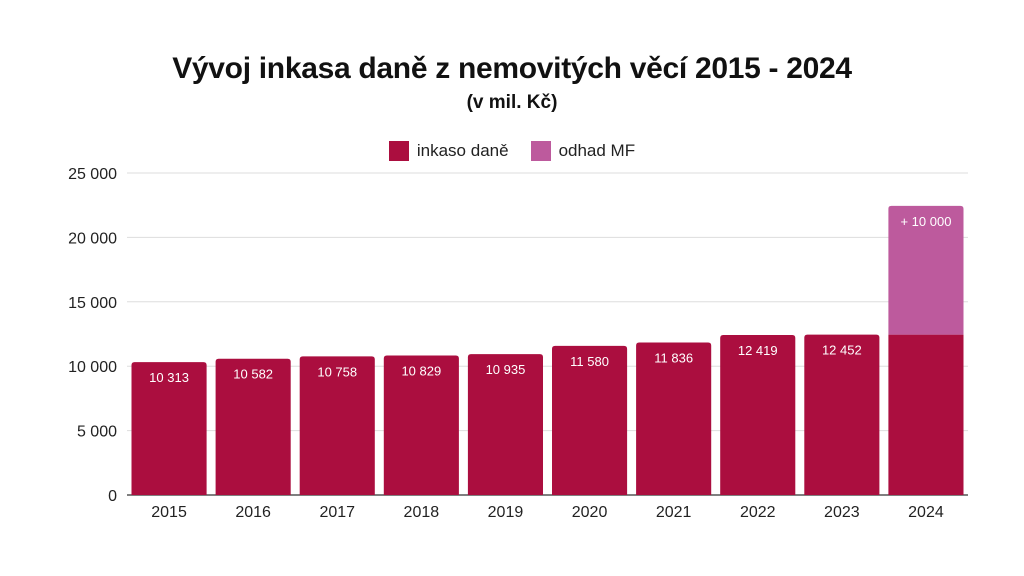  What do you see at coordinates (842, 350) in the screenshot?
I see `data-label: 12 452` at bounding box center [842, 350].